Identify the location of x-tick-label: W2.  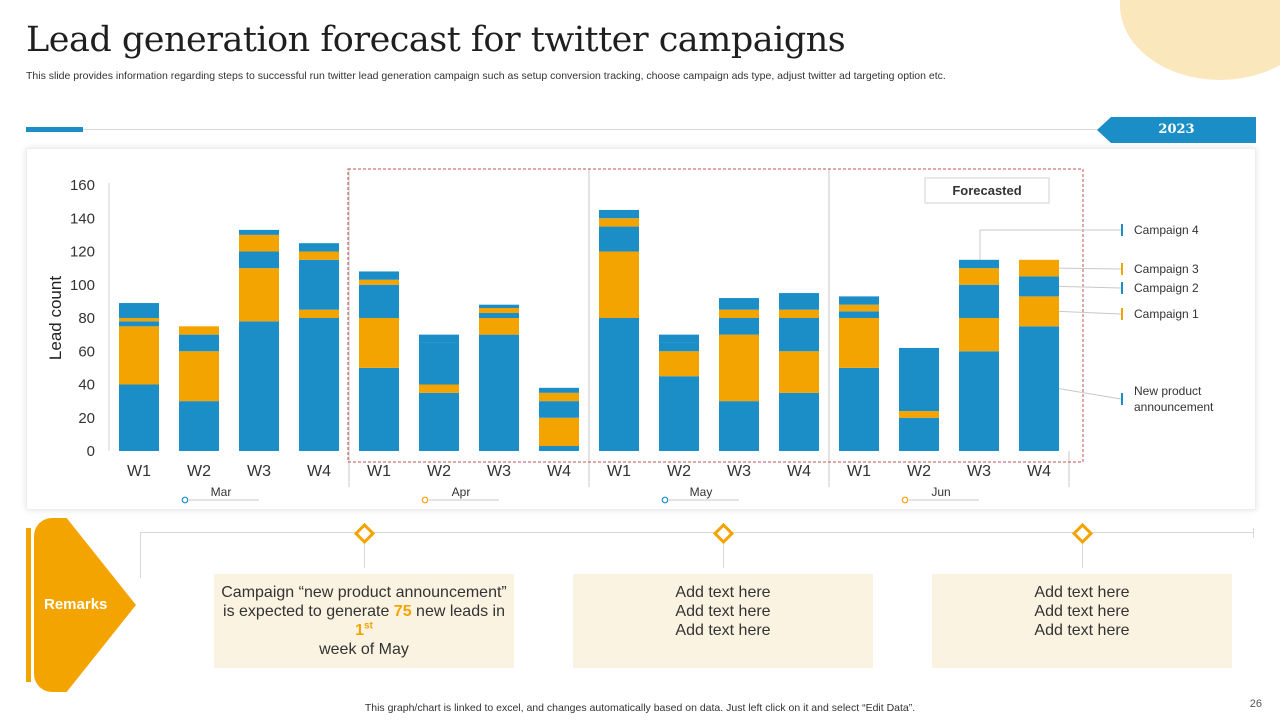
(439, 471).